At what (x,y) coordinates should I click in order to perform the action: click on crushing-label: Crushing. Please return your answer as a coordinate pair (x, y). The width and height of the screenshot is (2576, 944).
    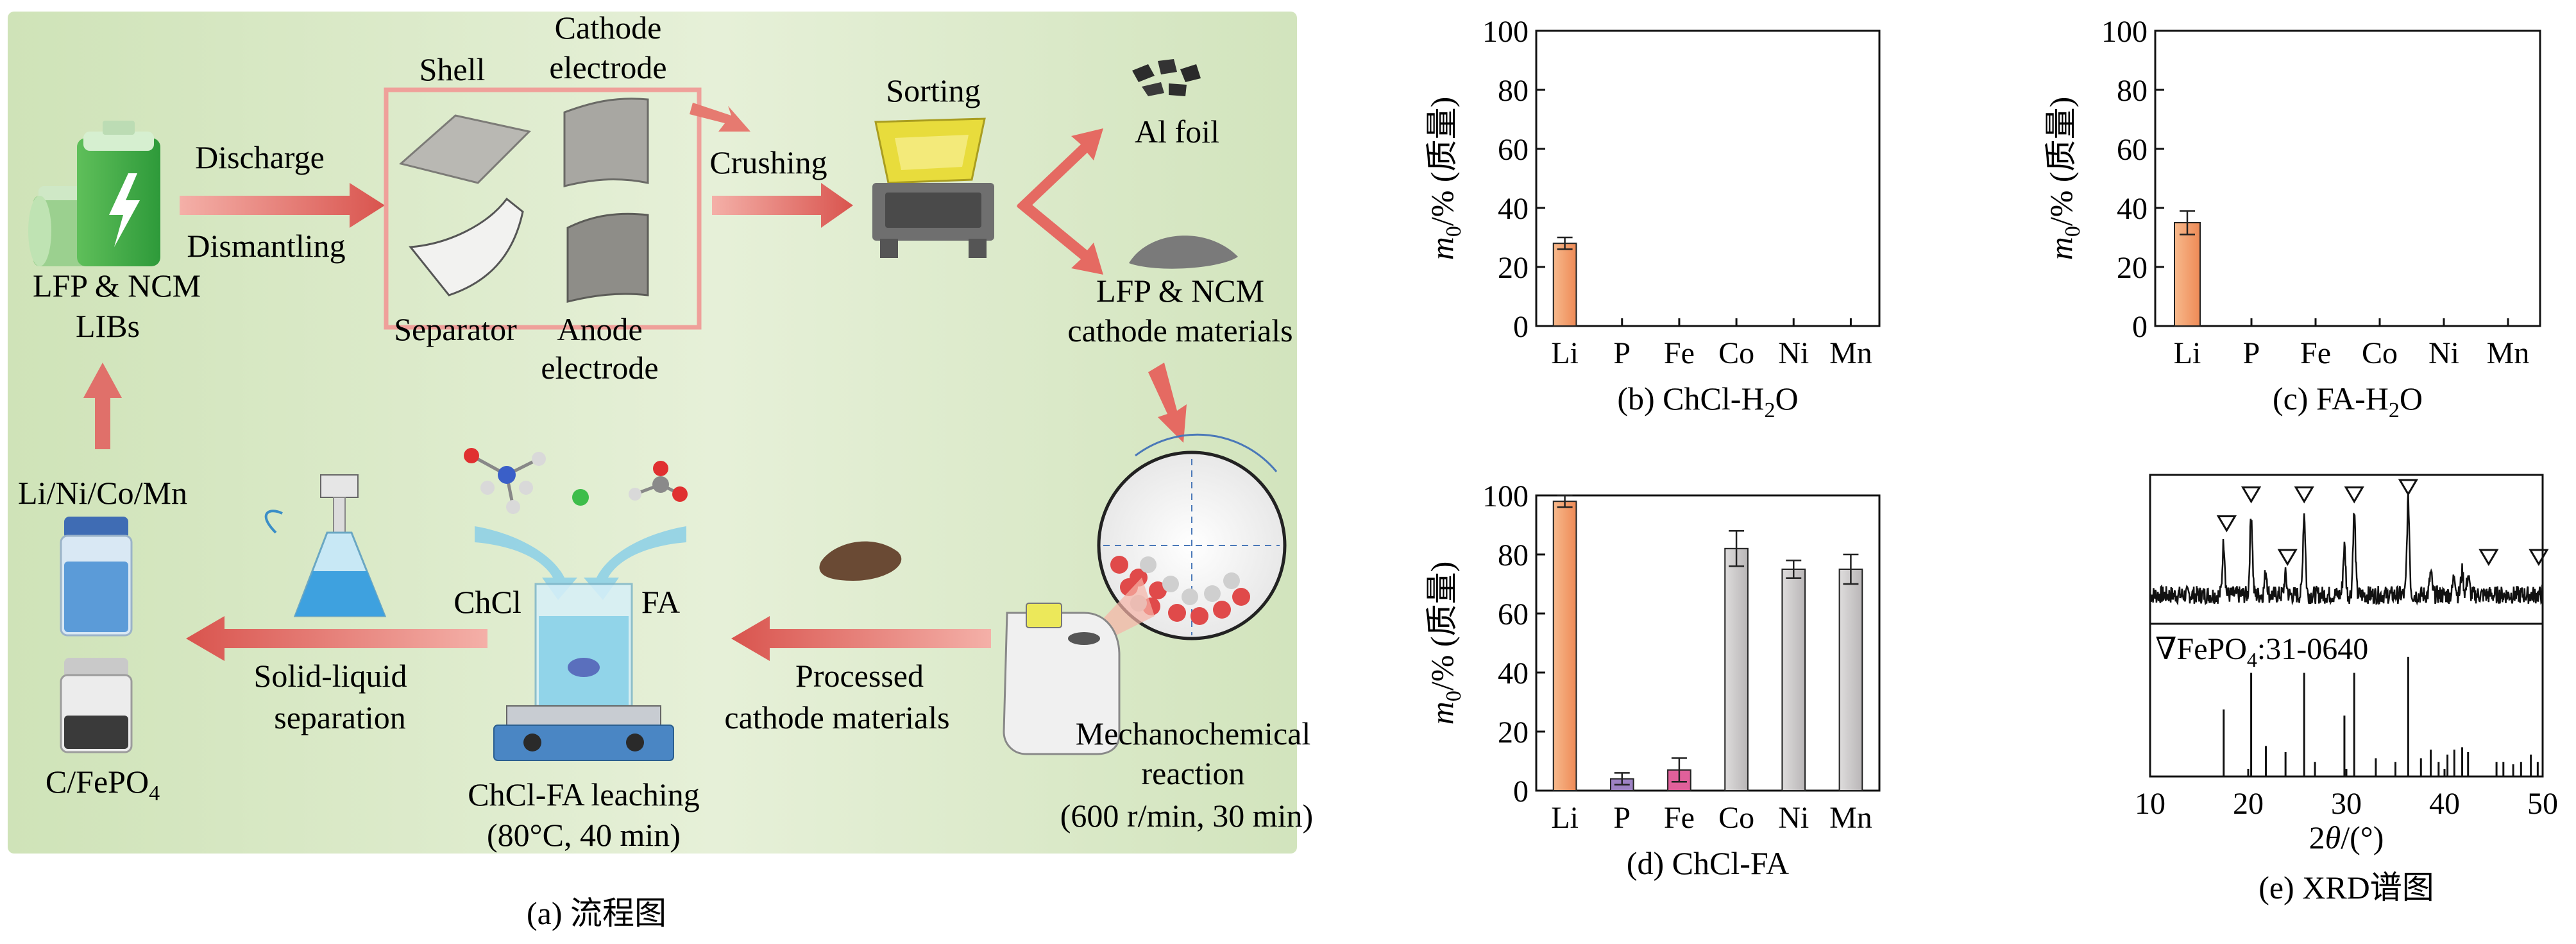
    Looking at the image, I should click on (768, 162).